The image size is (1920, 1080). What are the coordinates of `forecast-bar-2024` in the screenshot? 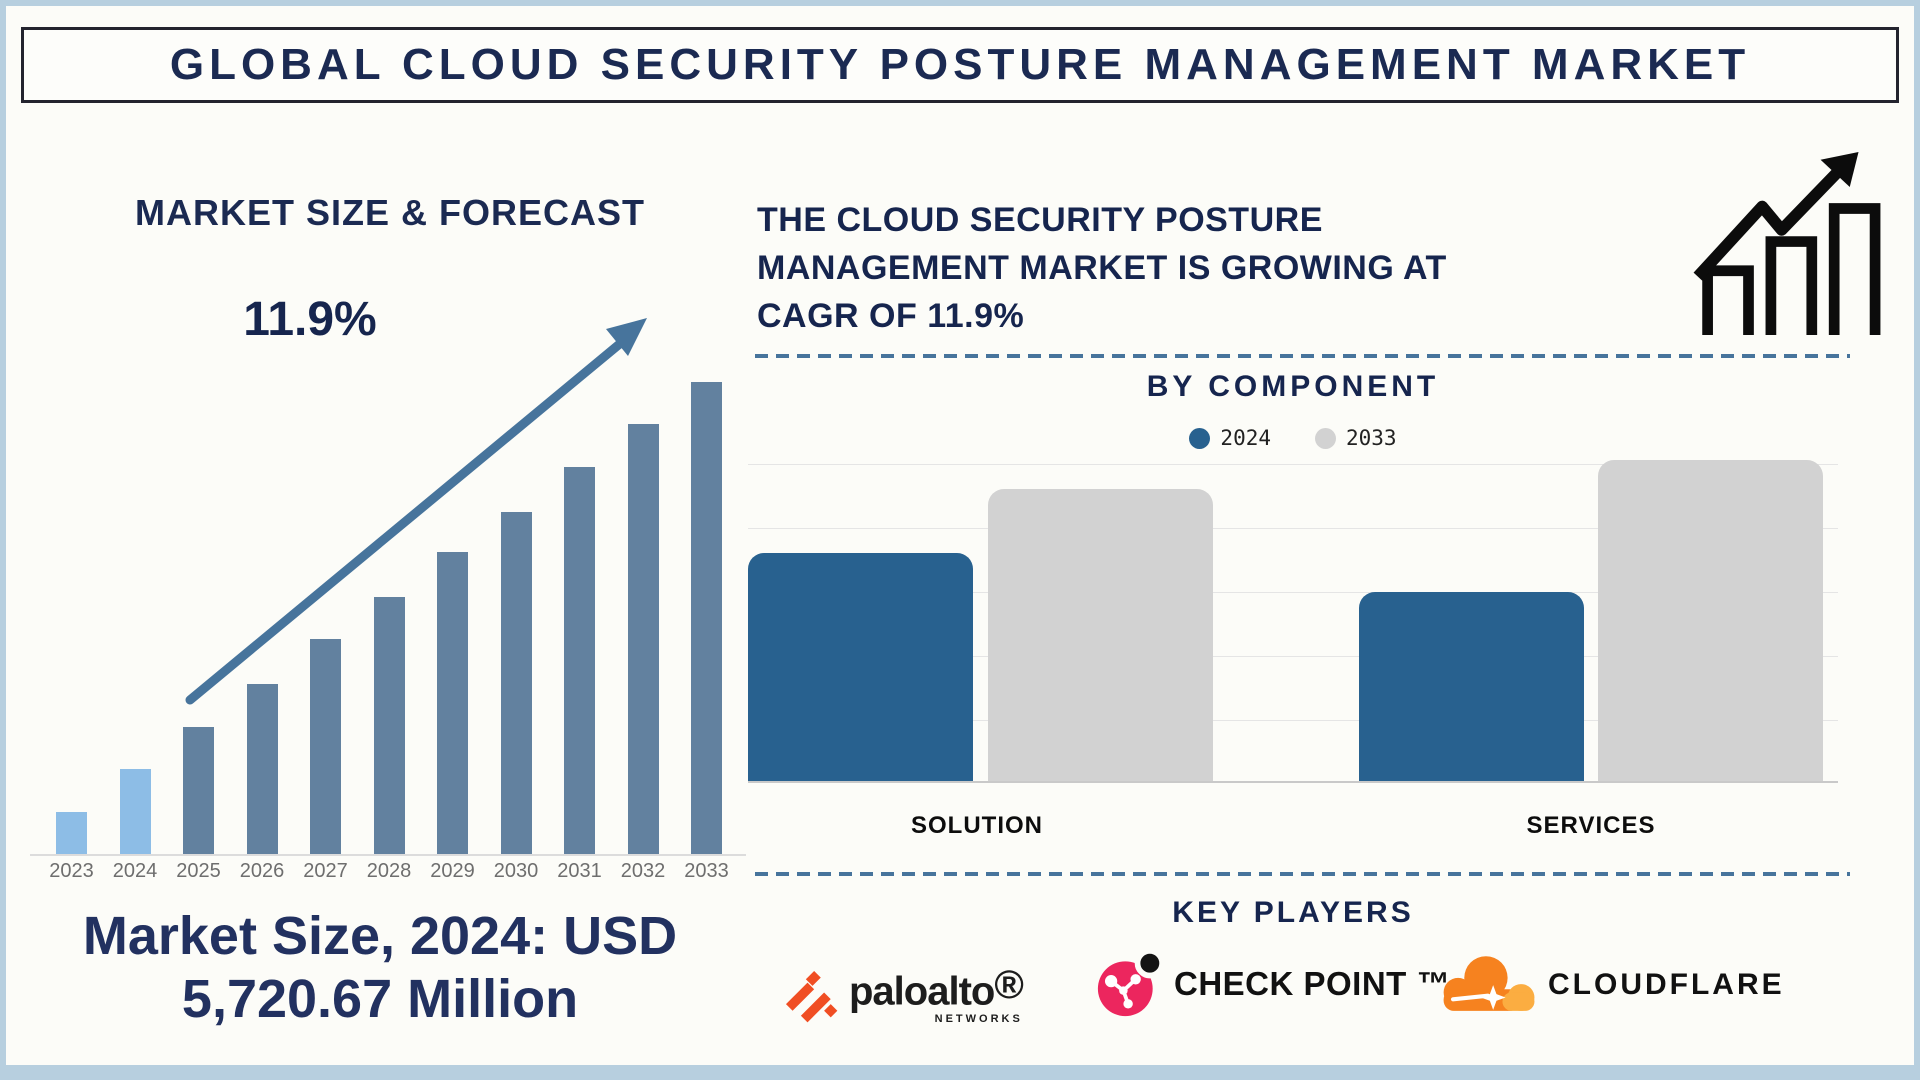 It's located at (135, 811).